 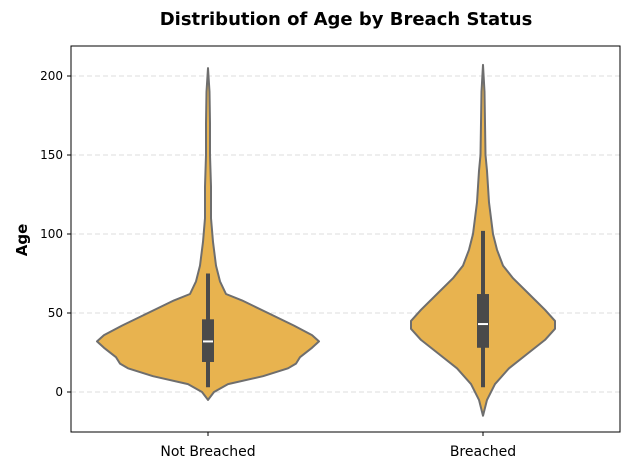 What do you see at coordinates (55, 313) in the screenshot?
I see `y-tick-label: 50` at bounding box center [55, 313].